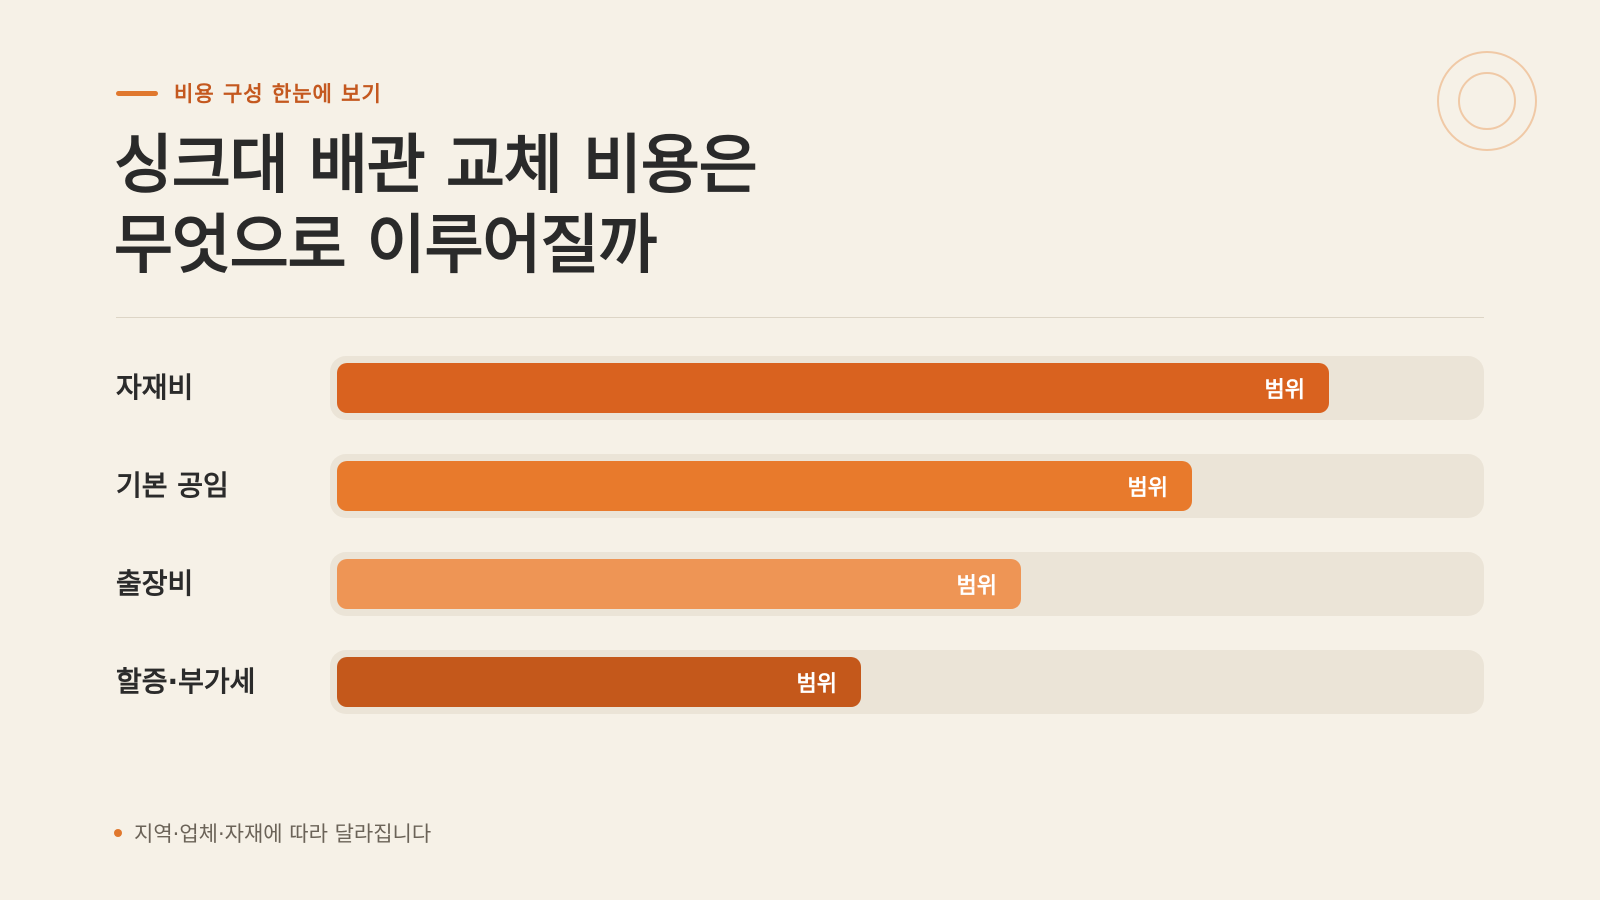  What do you see at coordinates (278, 94) in the screenshot?
I see `eyebrow-text: 비용 구성 한눈에 보기` at bounding box center [278, 94].